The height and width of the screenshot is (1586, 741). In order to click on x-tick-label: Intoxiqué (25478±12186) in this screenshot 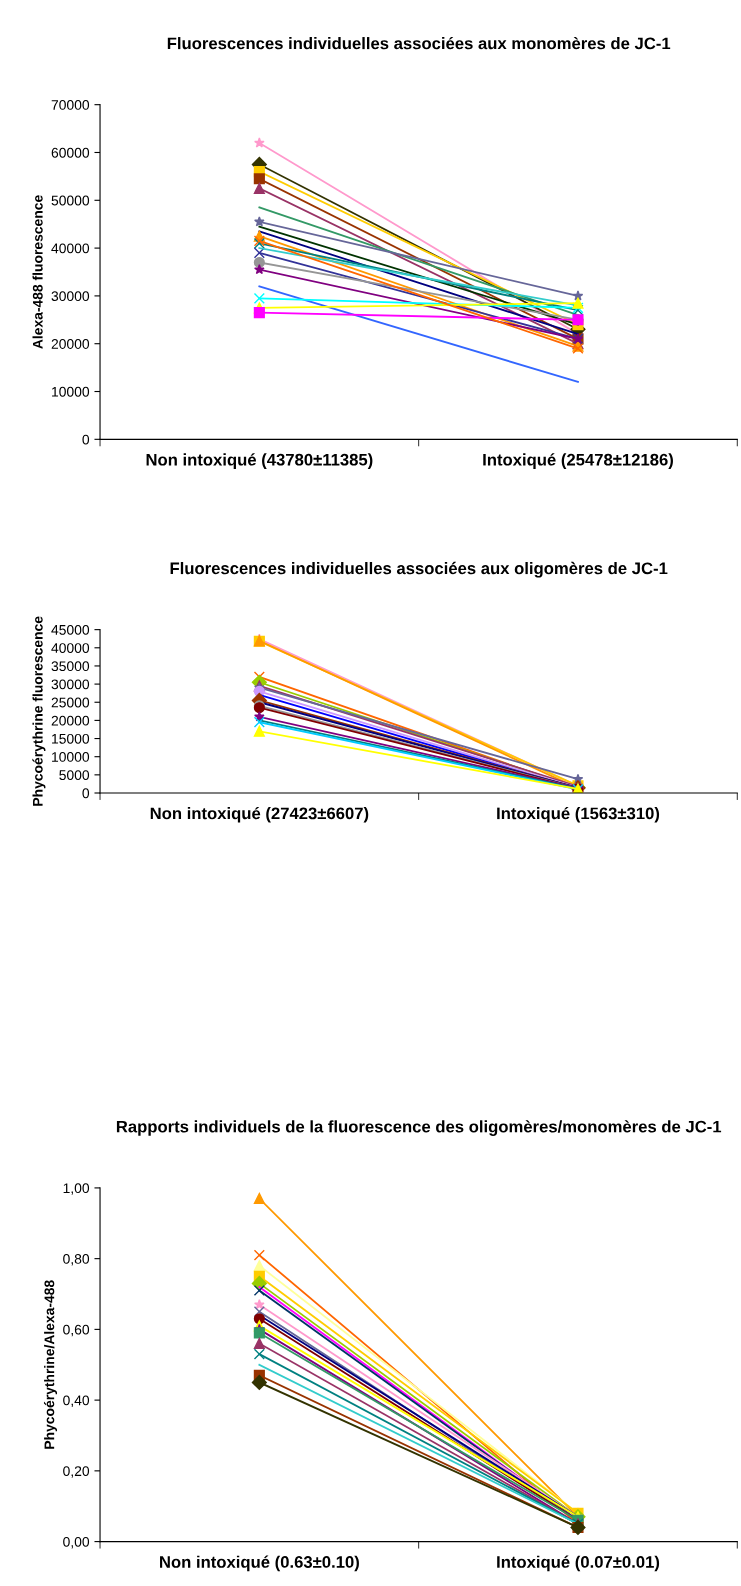, I will do `click(578, 461)`.